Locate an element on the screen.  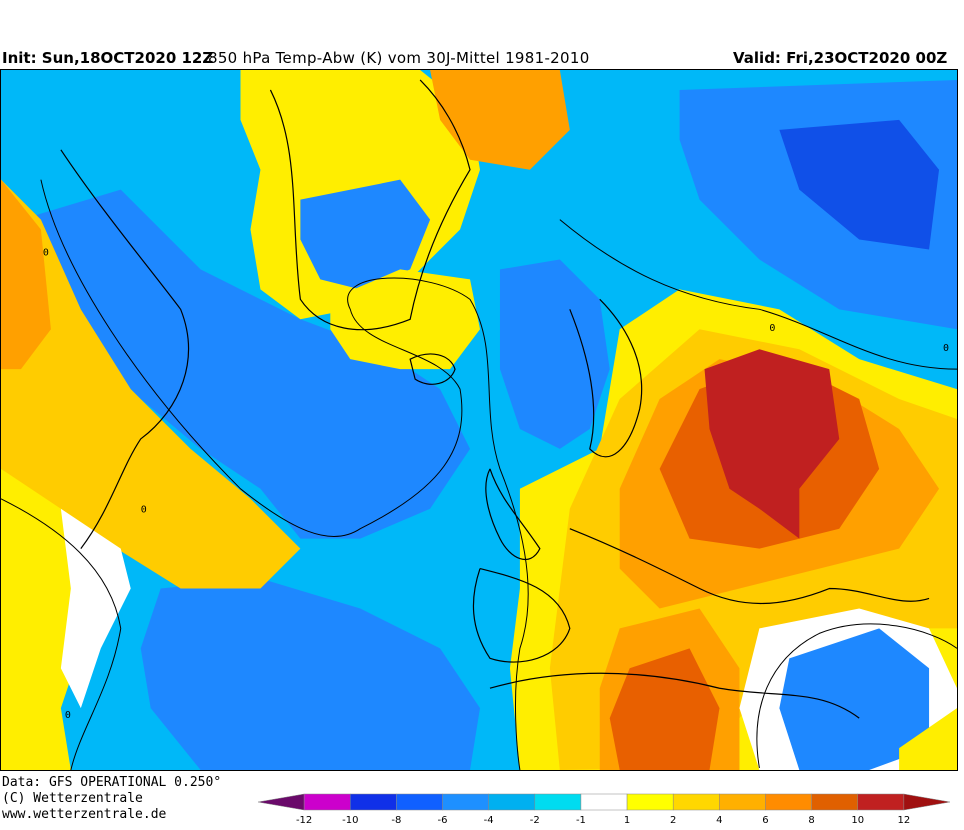
coastline-africa is located at coordinates (674, 695).